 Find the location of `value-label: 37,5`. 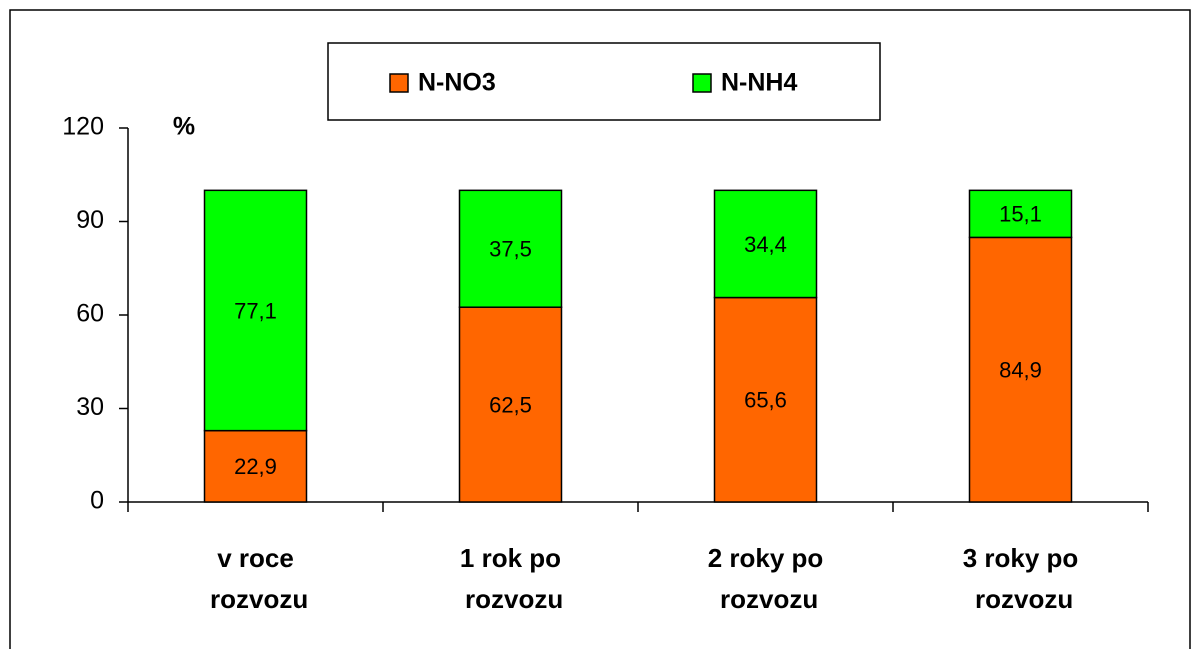

value-label: 37,5 is located at coordinates (510, 249).